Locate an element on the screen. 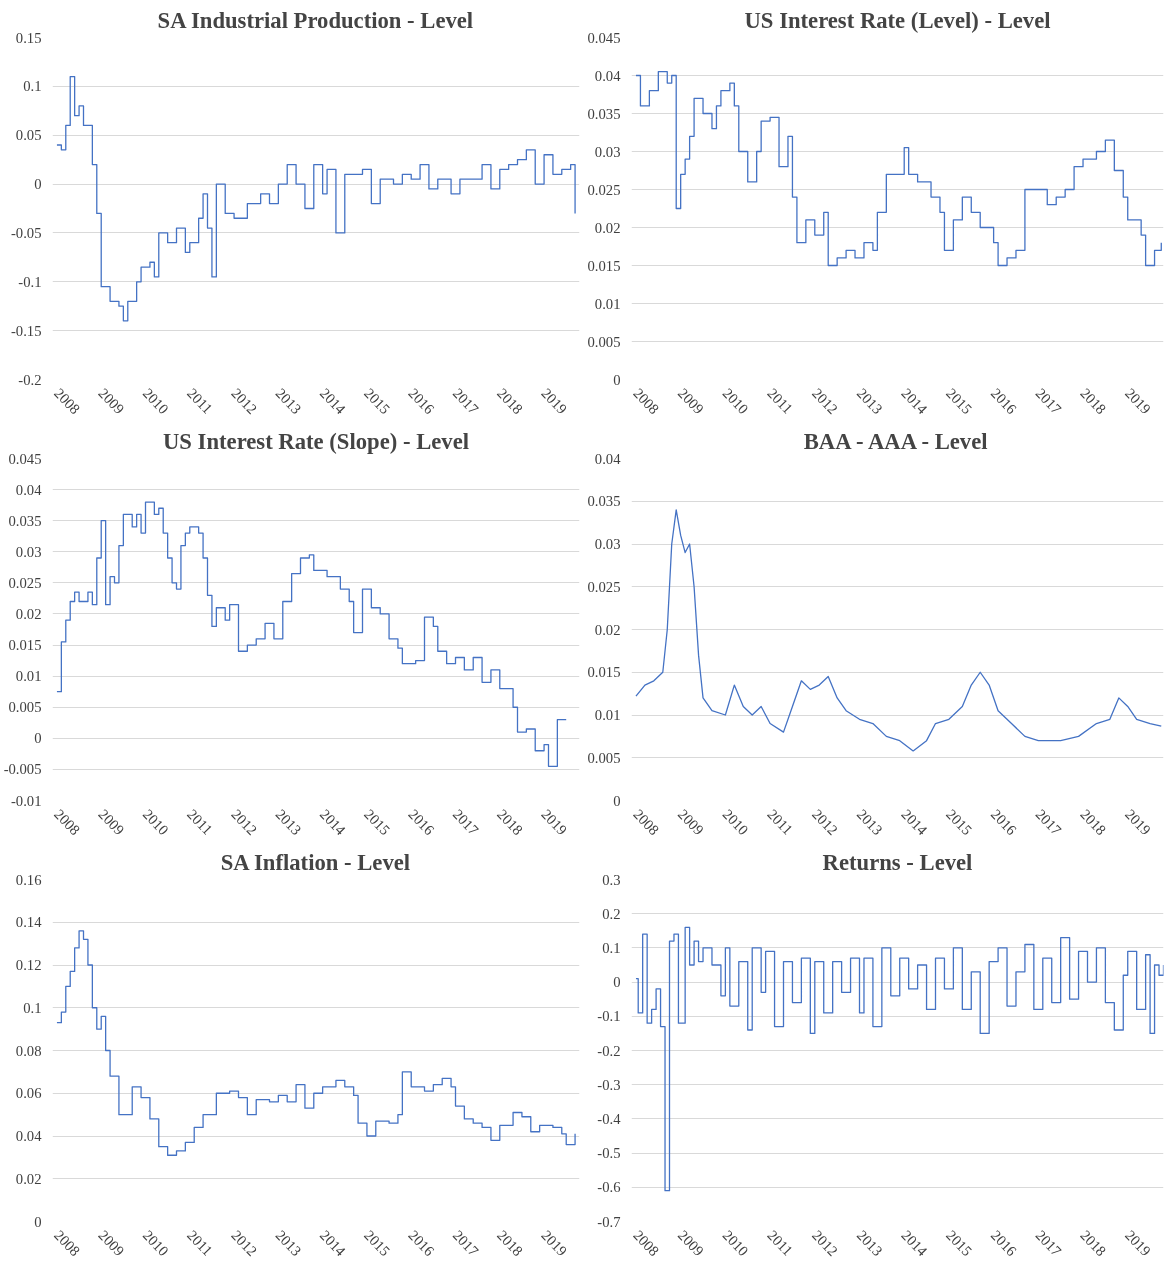 Image resolution: width=1168 pixels, height=1263 pixels. y-tick-label: 0.06 is located at coordinates (28, 1093).